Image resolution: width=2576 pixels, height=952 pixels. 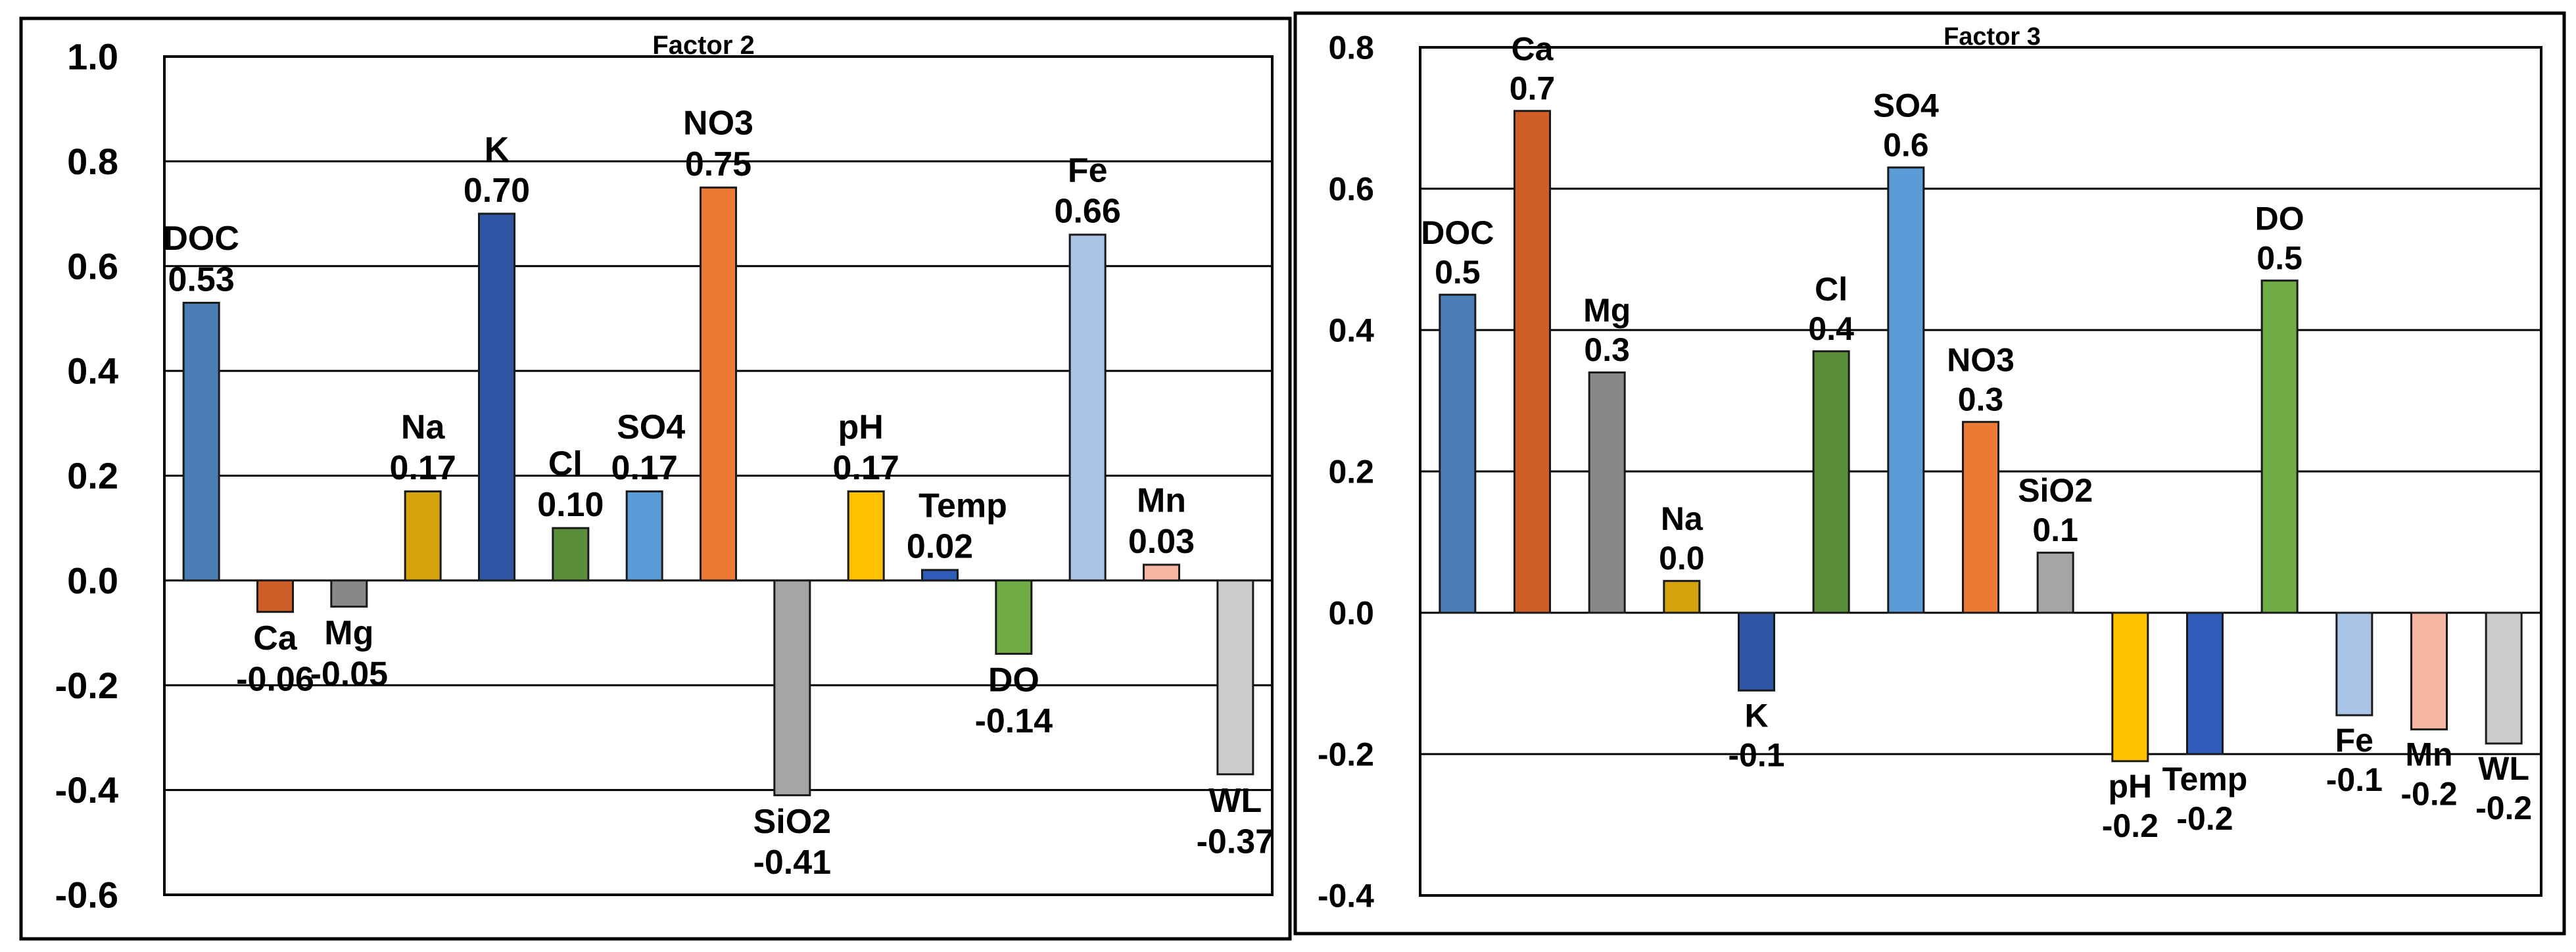 I want to click on bar-sio2, so click(x=2055, y=583).